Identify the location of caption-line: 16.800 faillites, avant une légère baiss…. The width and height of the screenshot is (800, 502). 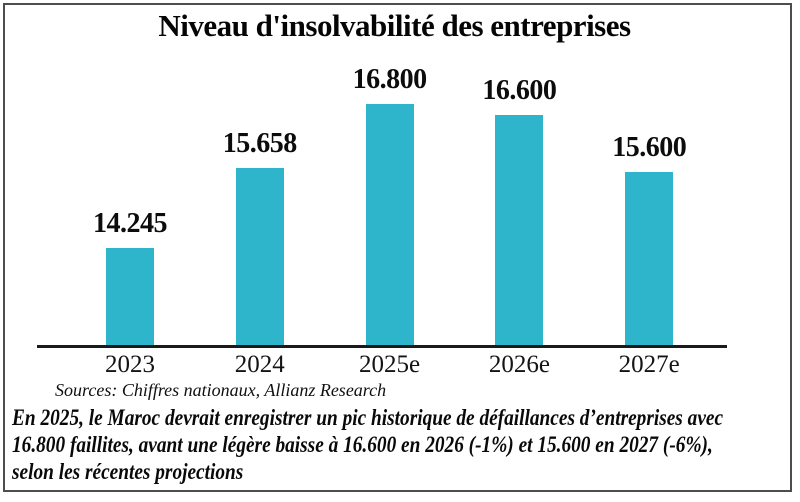
(362, 444).